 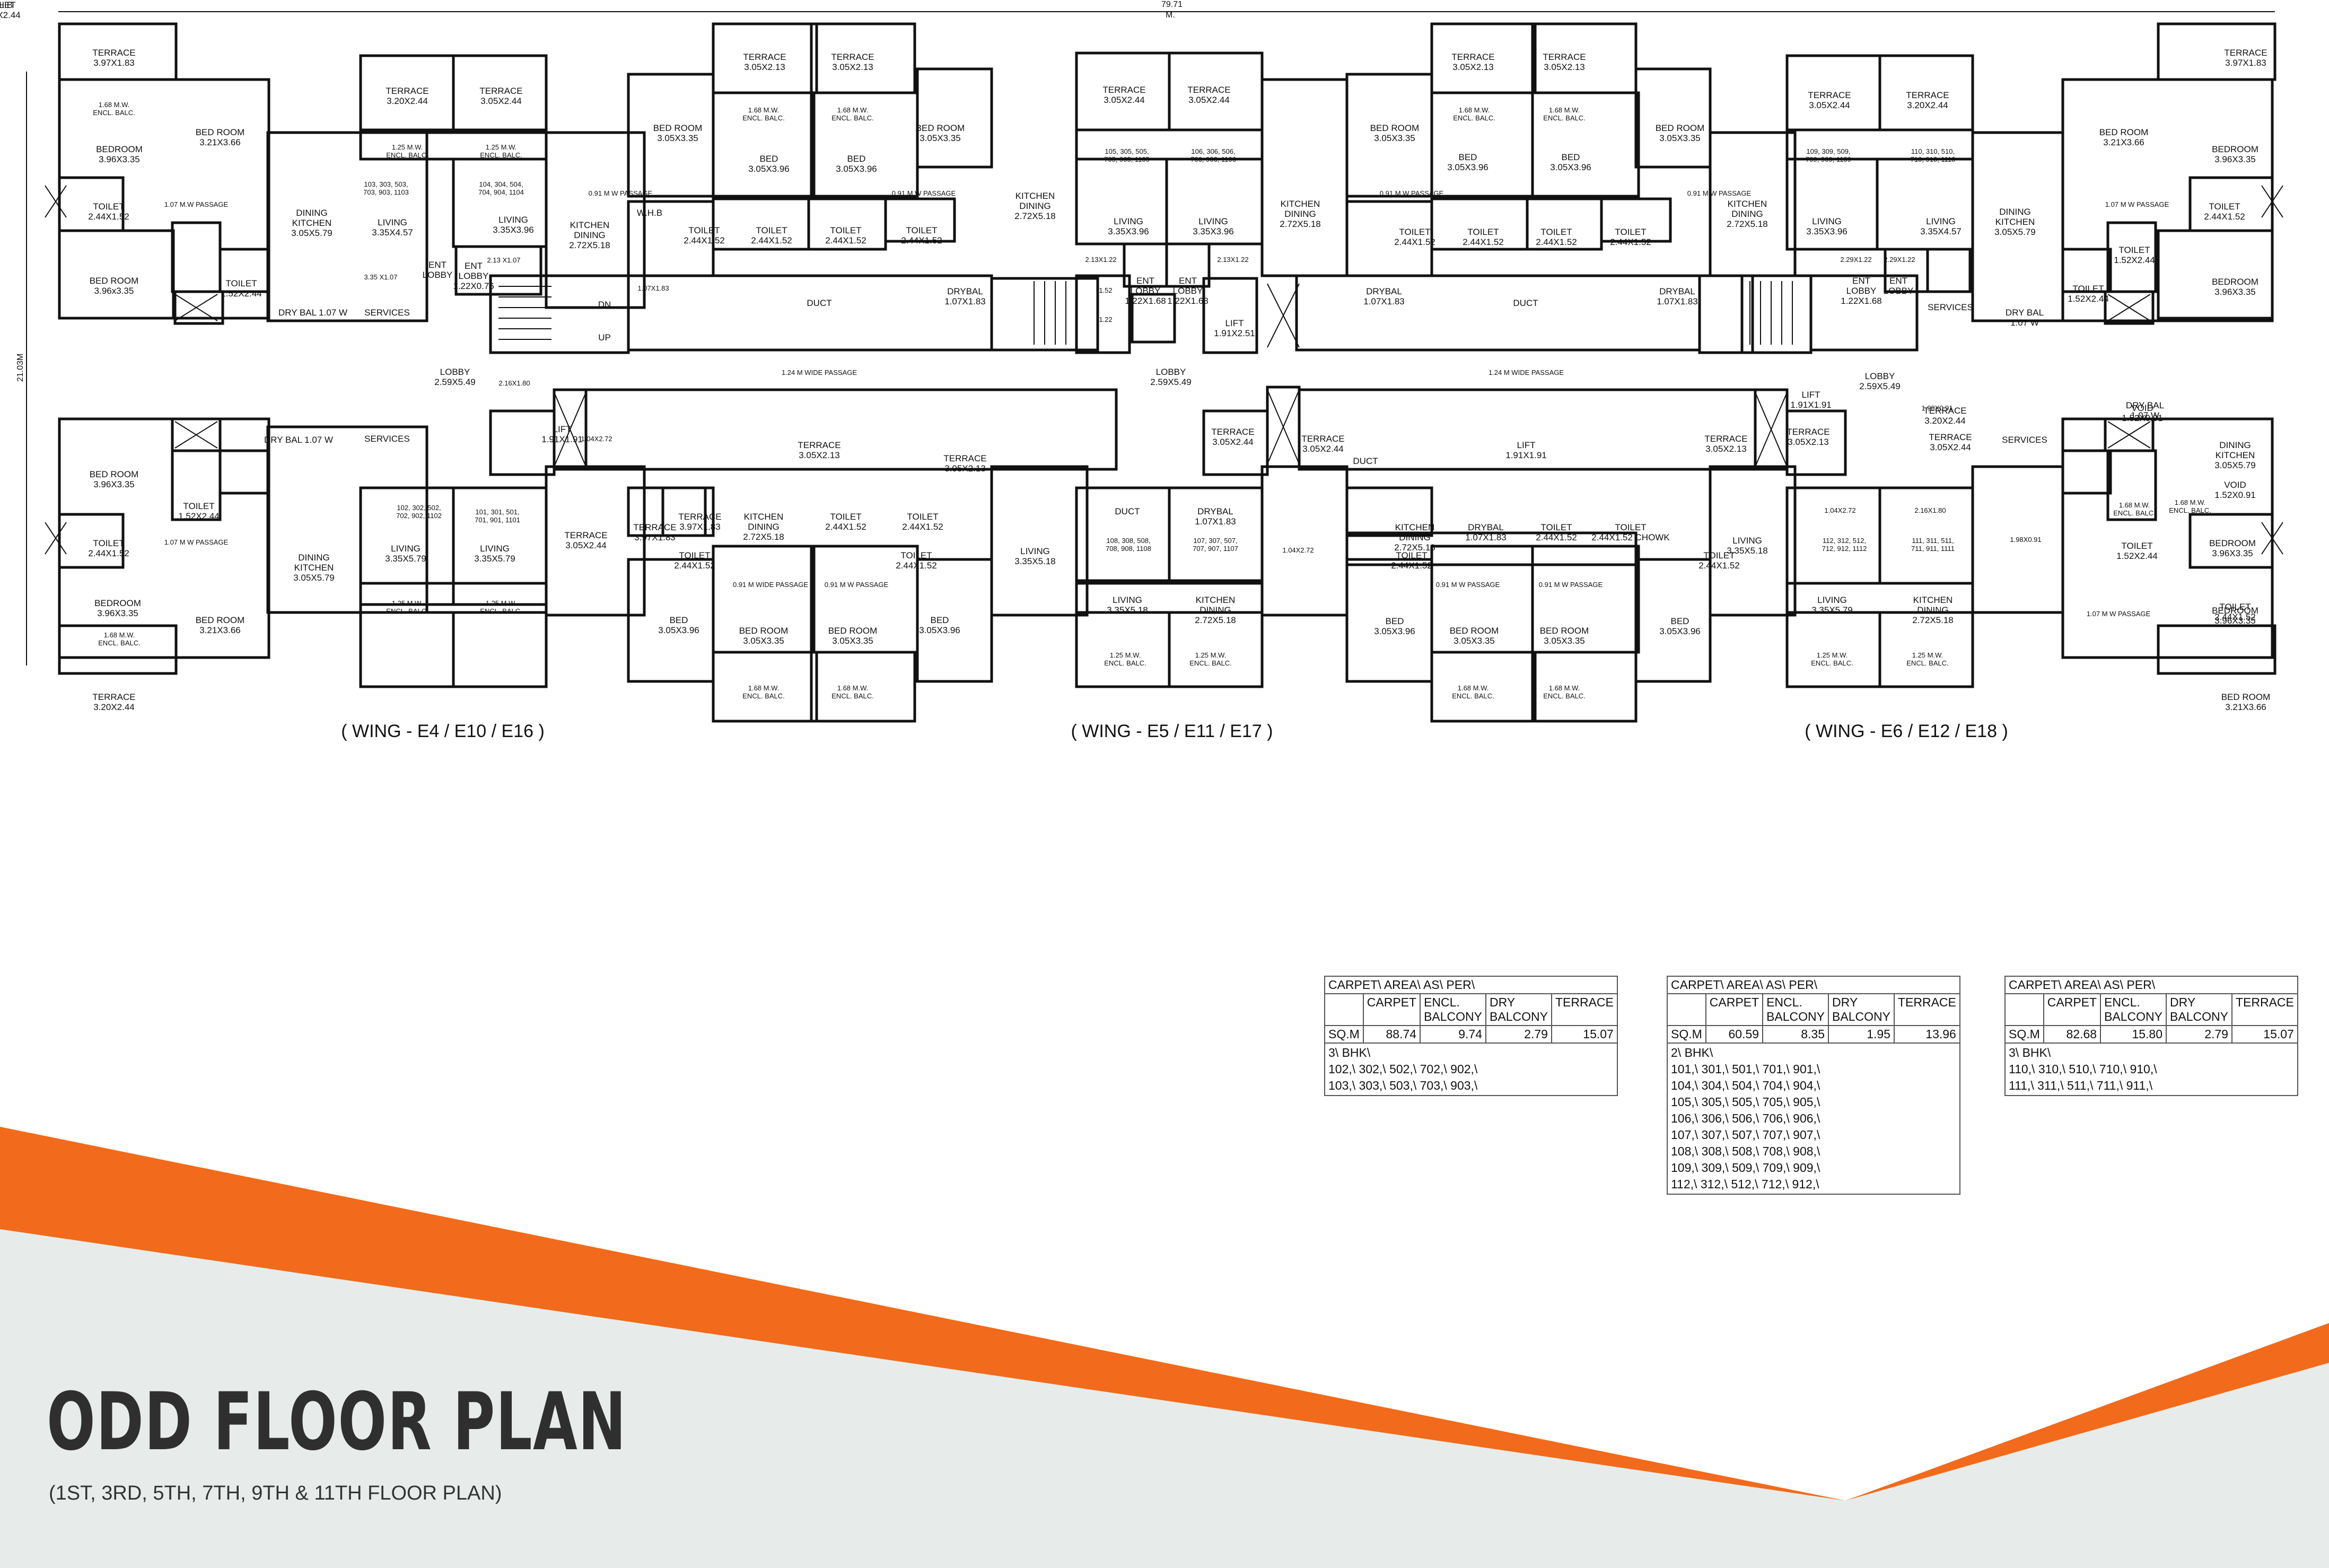 I want to click on room-label: 1.22, so click(x=1106, y=319).